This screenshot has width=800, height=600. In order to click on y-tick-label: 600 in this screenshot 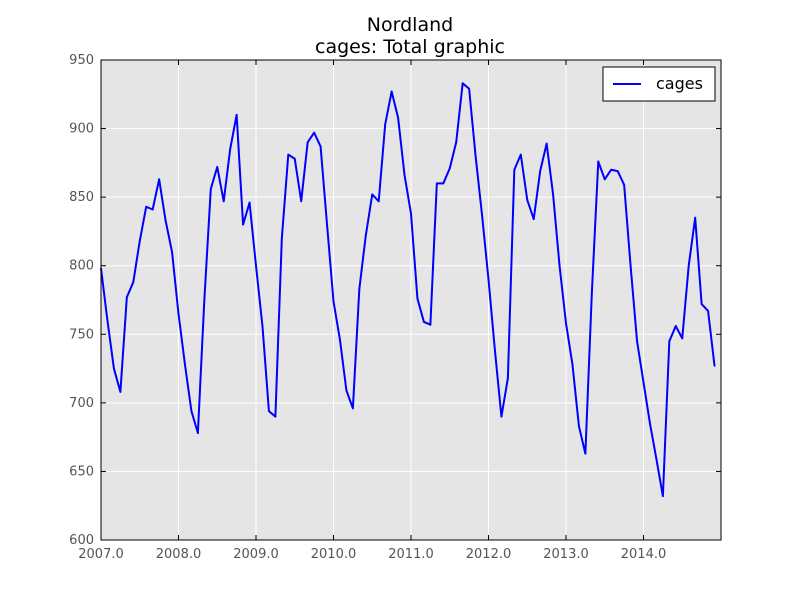, I will do `click(81, 540)`.